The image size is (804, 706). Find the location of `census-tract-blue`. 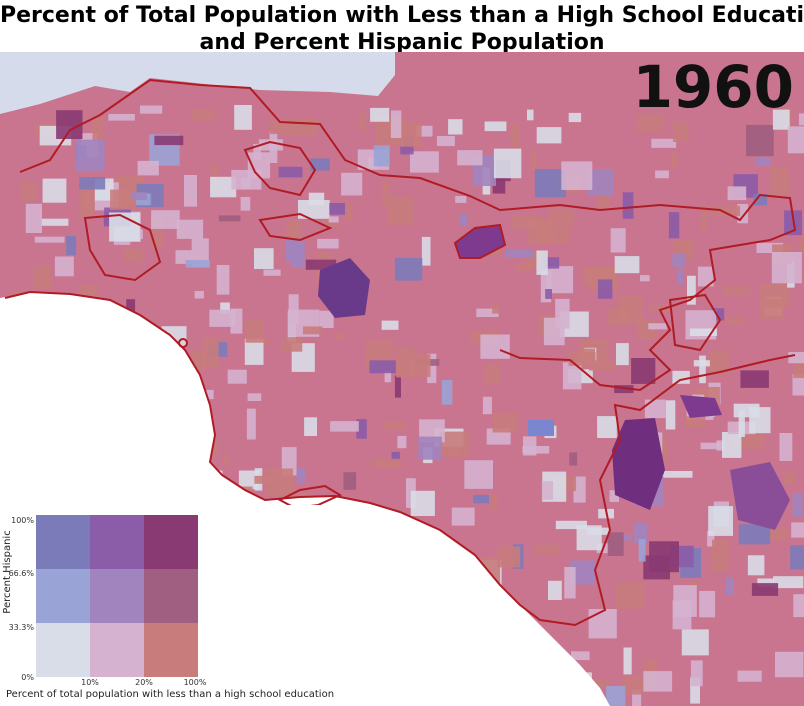

census-tract-blue is located at coordinates (541, 428).